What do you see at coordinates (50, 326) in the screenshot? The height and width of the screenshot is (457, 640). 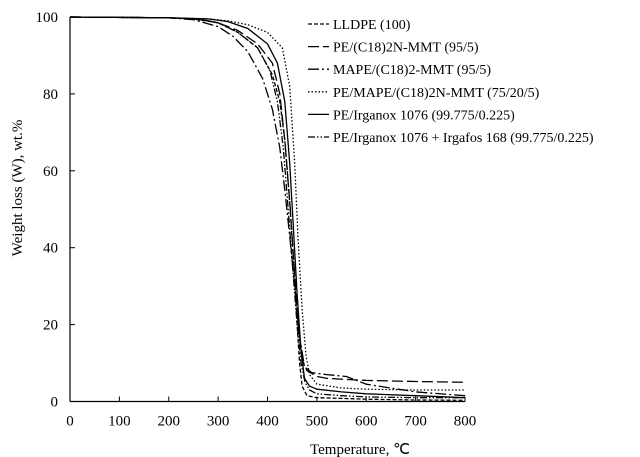 I see `y-tick-label: 20` at bounding box center [50, 326].